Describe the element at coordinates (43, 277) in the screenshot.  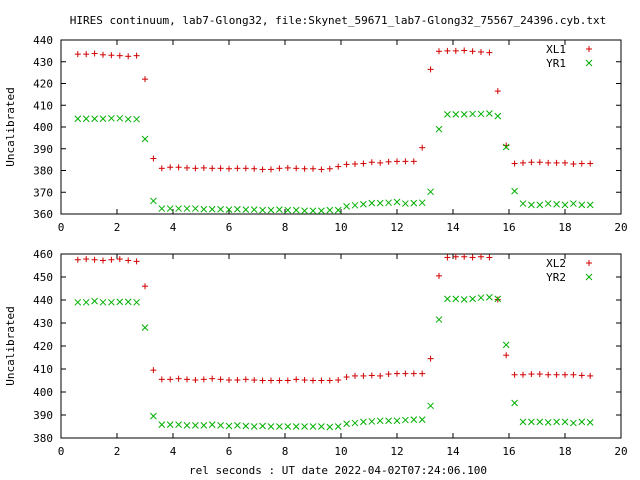
I see `y-tick-label: 450` at that location.